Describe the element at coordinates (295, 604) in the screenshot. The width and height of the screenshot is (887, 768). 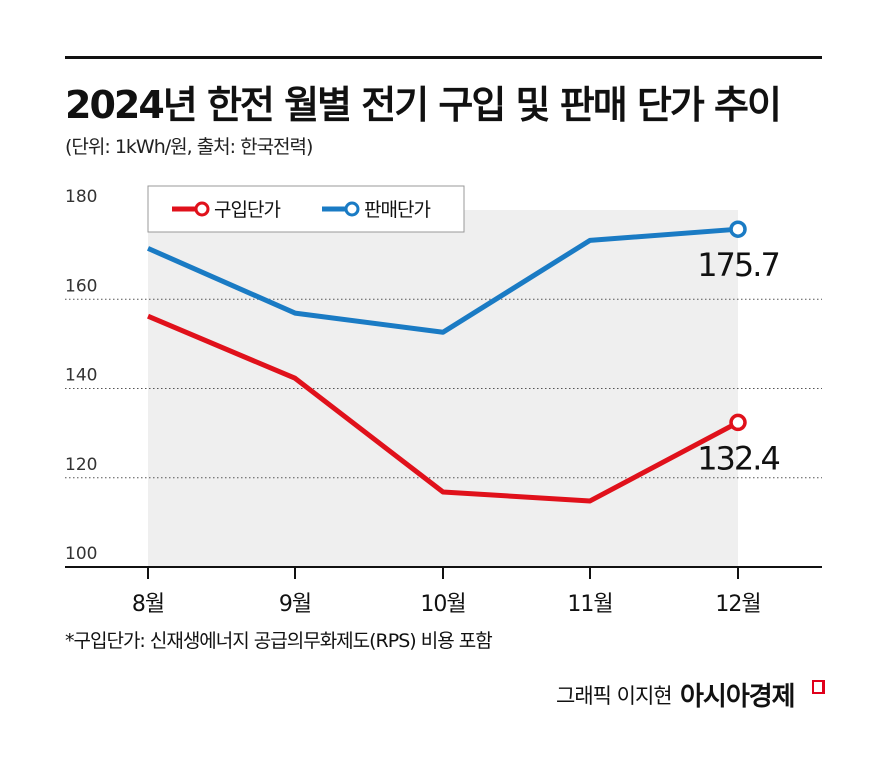
I see `x-tick-label: 9월` at that location.